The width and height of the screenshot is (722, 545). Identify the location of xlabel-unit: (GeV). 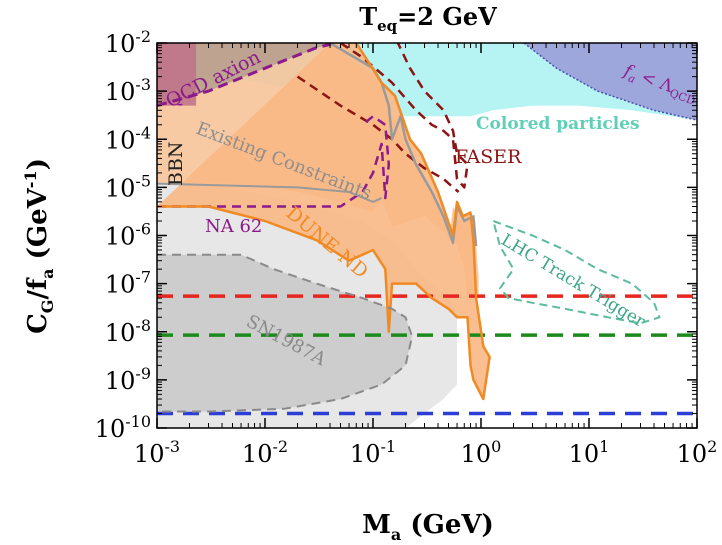
(447, 525).